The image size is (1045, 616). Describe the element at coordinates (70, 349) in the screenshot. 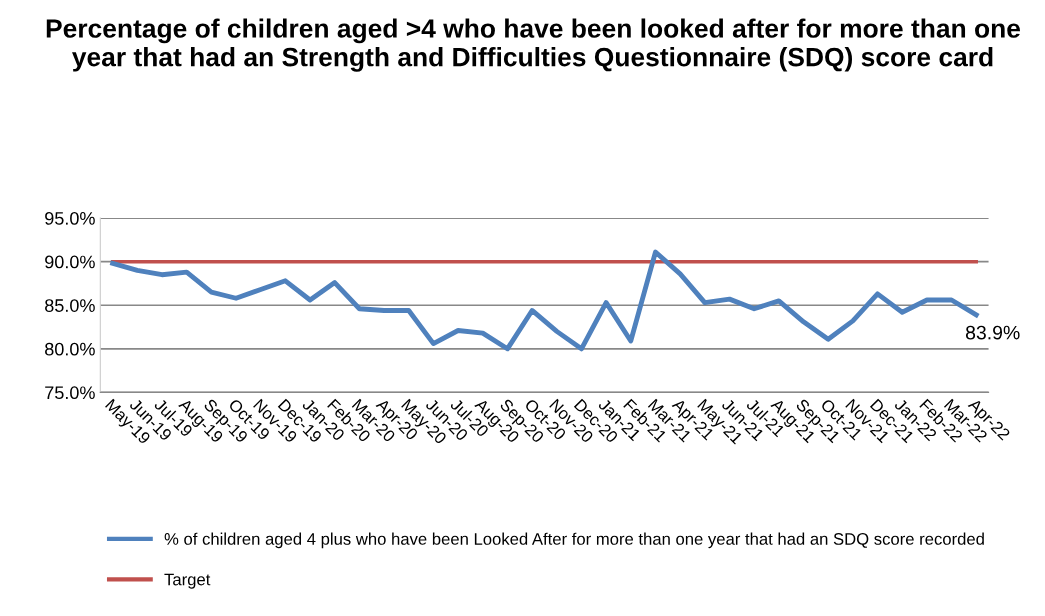

I see `y-tick-label: 80.0%` at that location.